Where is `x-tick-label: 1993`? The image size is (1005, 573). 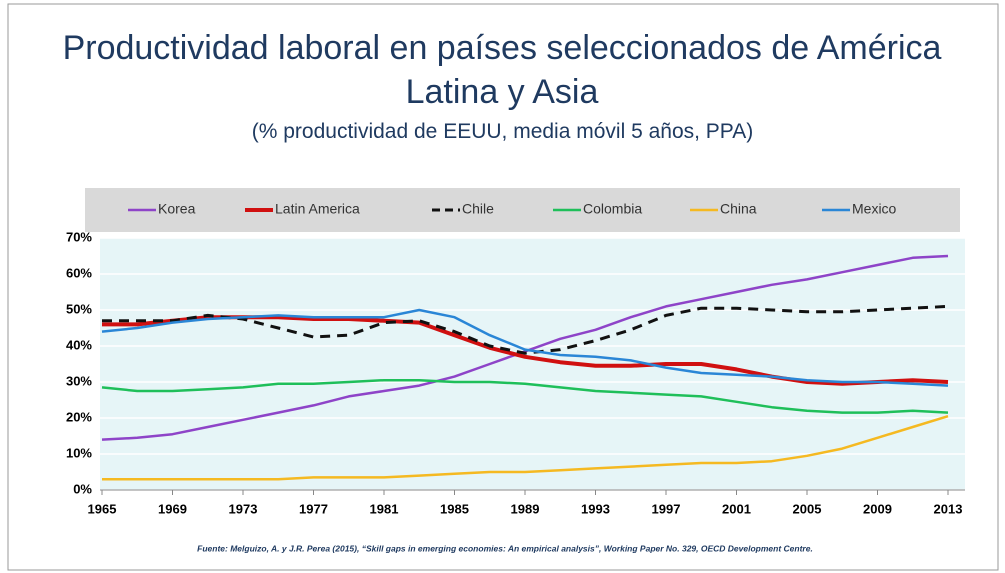
x-tick-label: 1993 is located at coordinates (595, 508).